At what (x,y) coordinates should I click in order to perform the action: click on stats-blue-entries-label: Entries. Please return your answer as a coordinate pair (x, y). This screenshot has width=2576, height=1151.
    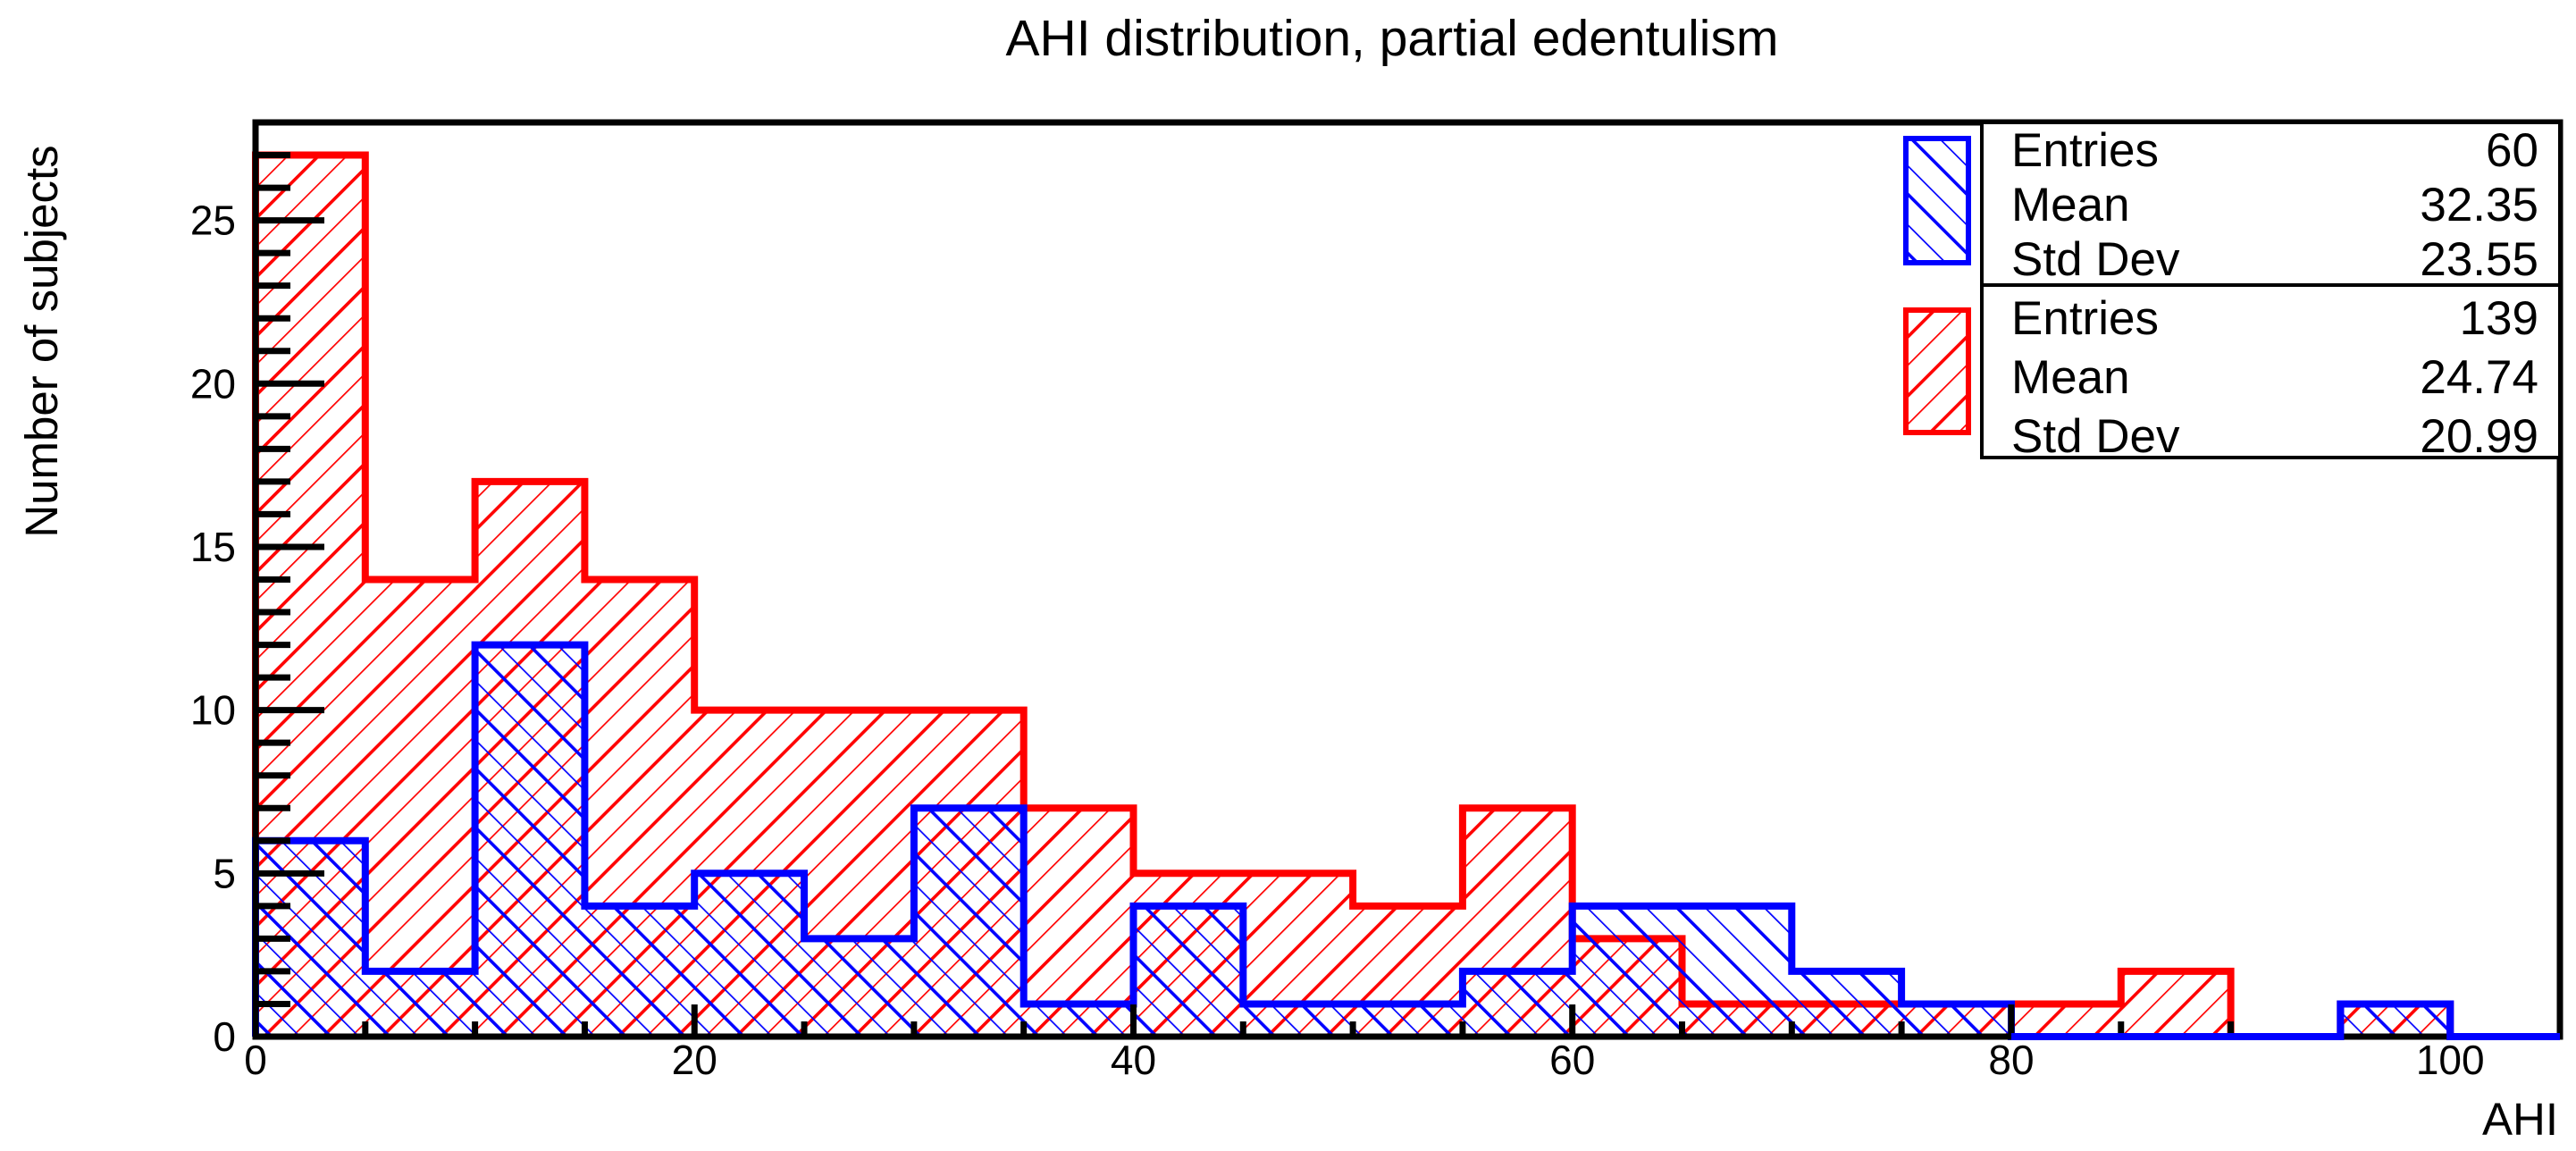
    Looking at the image, I should click on (2085, 150).